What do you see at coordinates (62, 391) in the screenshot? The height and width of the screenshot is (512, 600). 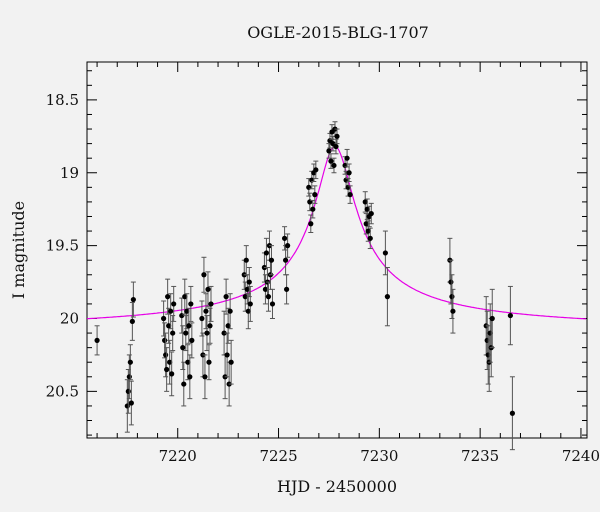 I see `y-tick-label: 20.5` at bounding box center [62, 391].